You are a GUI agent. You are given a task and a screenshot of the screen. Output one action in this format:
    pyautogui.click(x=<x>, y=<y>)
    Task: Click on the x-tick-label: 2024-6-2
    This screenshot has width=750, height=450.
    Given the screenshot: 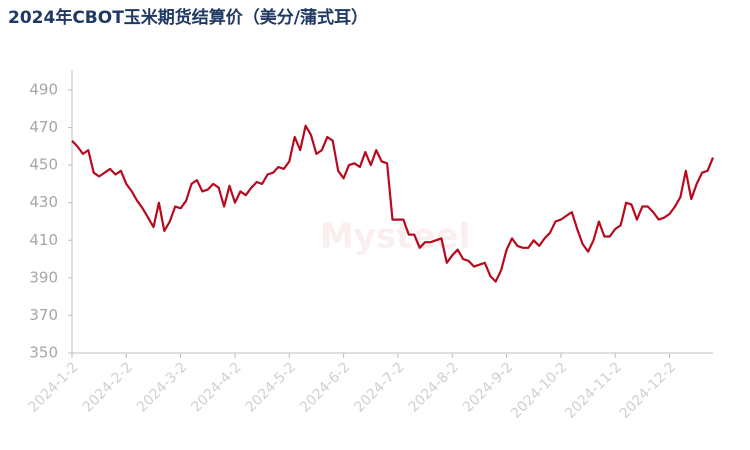 What is the action you would take?
    pyautogui.click(x=325, y=387)
    